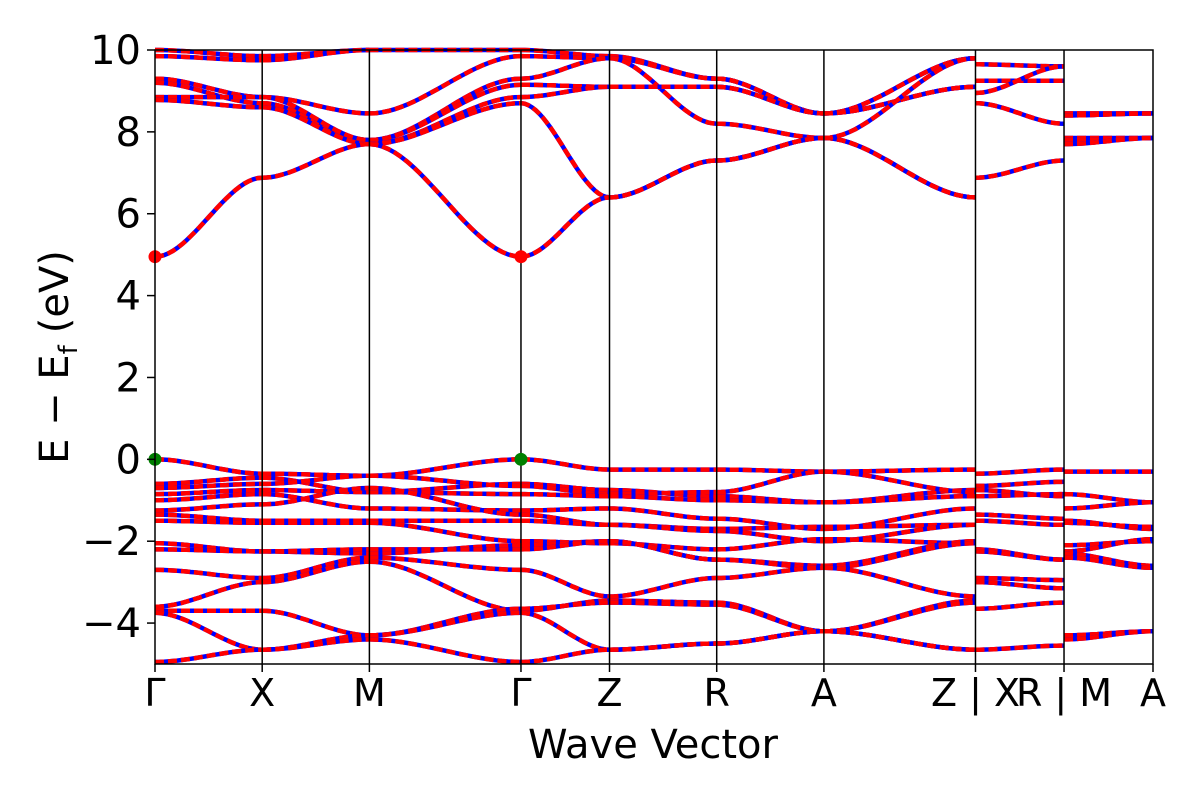  What do you see at coordinates (69, 349) in the screenshot?
I see `y-axis-label-subscript: f` at bounding box center [69, 349].